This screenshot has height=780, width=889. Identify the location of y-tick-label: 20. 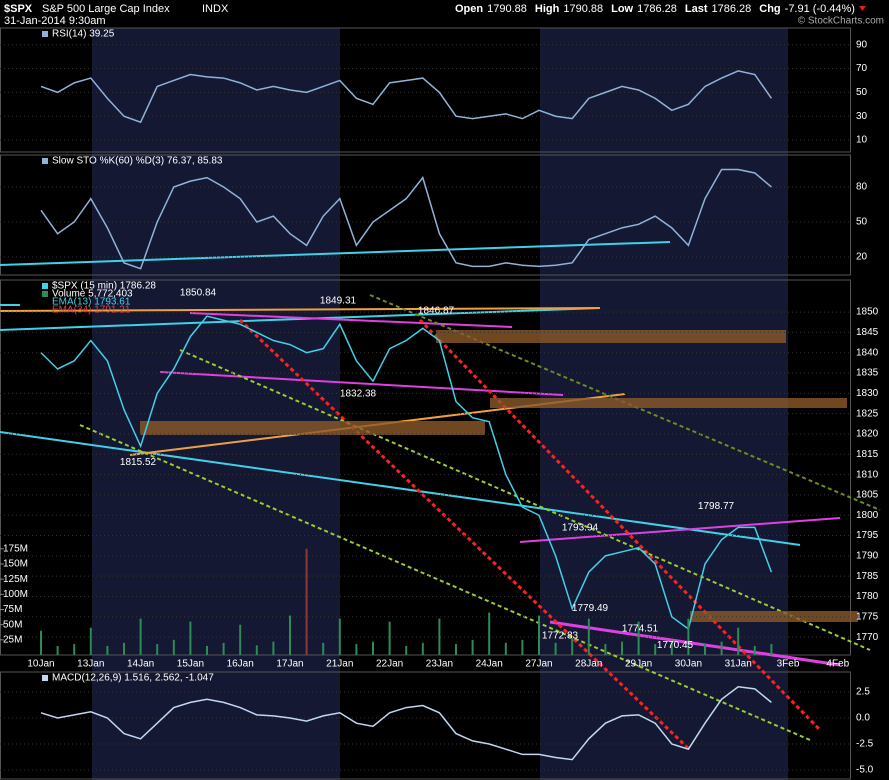
(862, 257).